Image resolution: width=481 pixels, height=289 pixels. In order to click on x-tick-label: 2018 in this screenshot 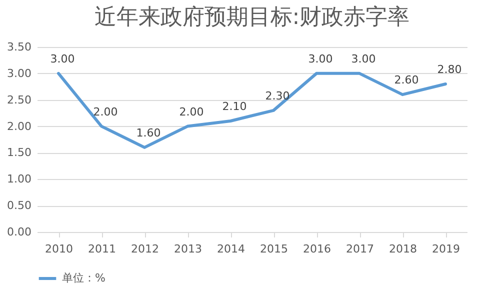, I will do `click(403, 249)`.